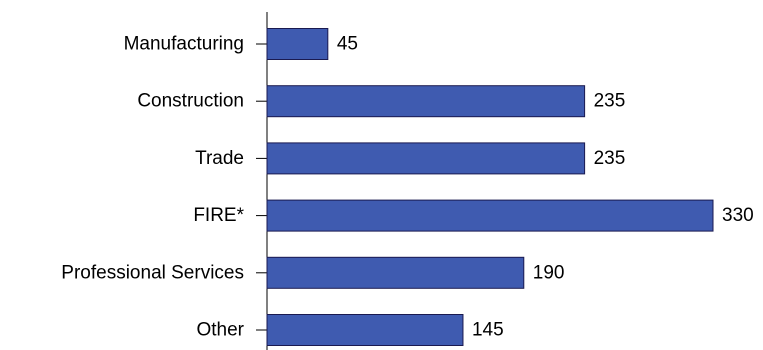 The height and width of the screenshot is (350, 763). I want to click on value-label: 330, so click(738, 215).